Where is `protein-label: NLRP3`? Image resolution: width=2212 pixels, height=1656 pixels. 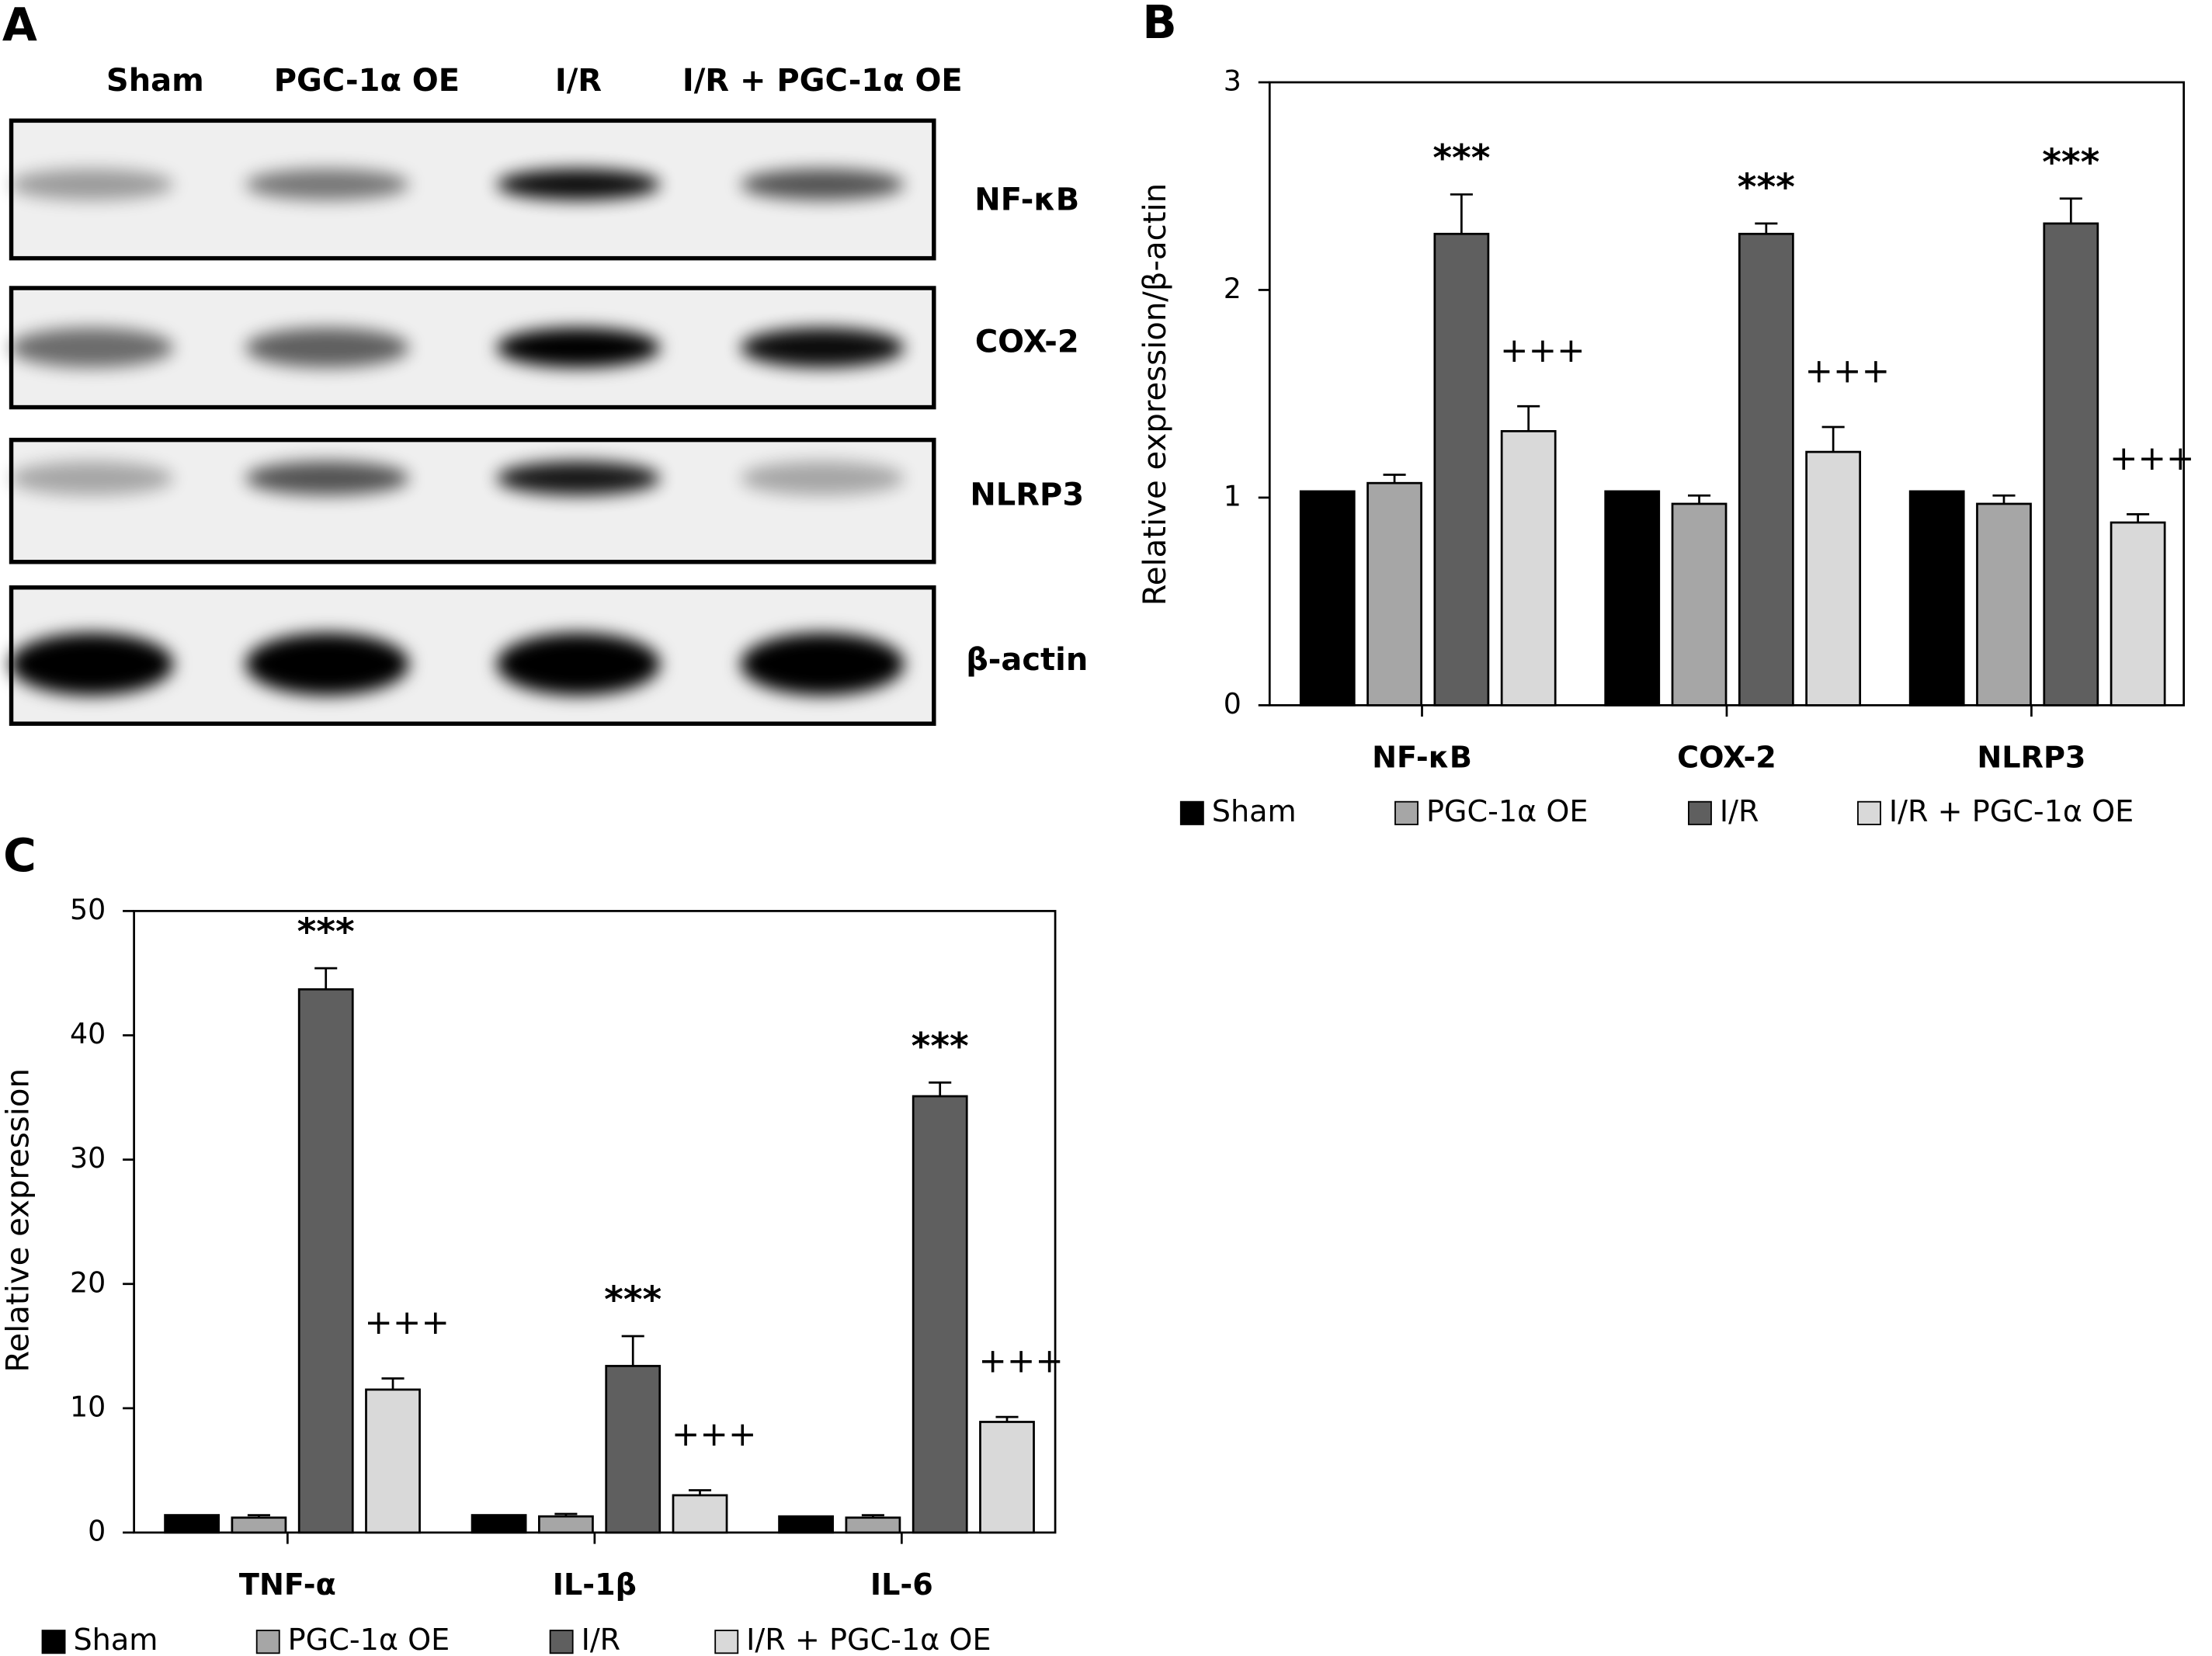 protein-label: NLRP3 is located at coordinates (1027, 495).